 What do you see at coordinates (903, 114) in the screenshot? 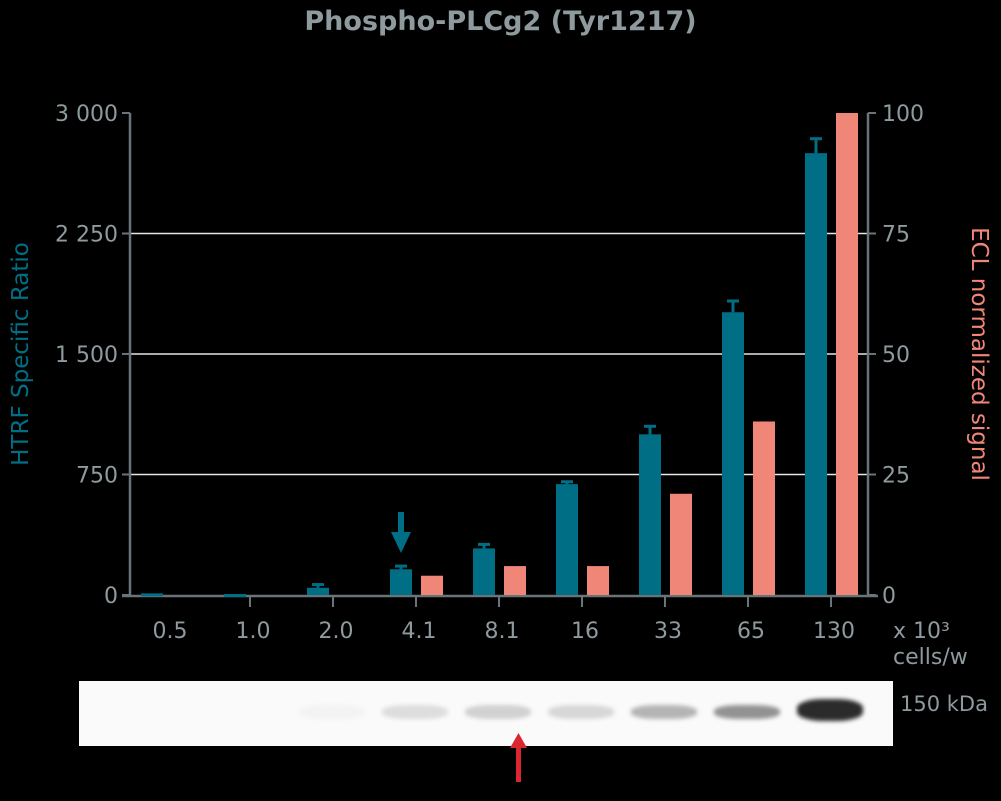
I see `y-right-tick-label: 100` at bounding box center [903, 114].